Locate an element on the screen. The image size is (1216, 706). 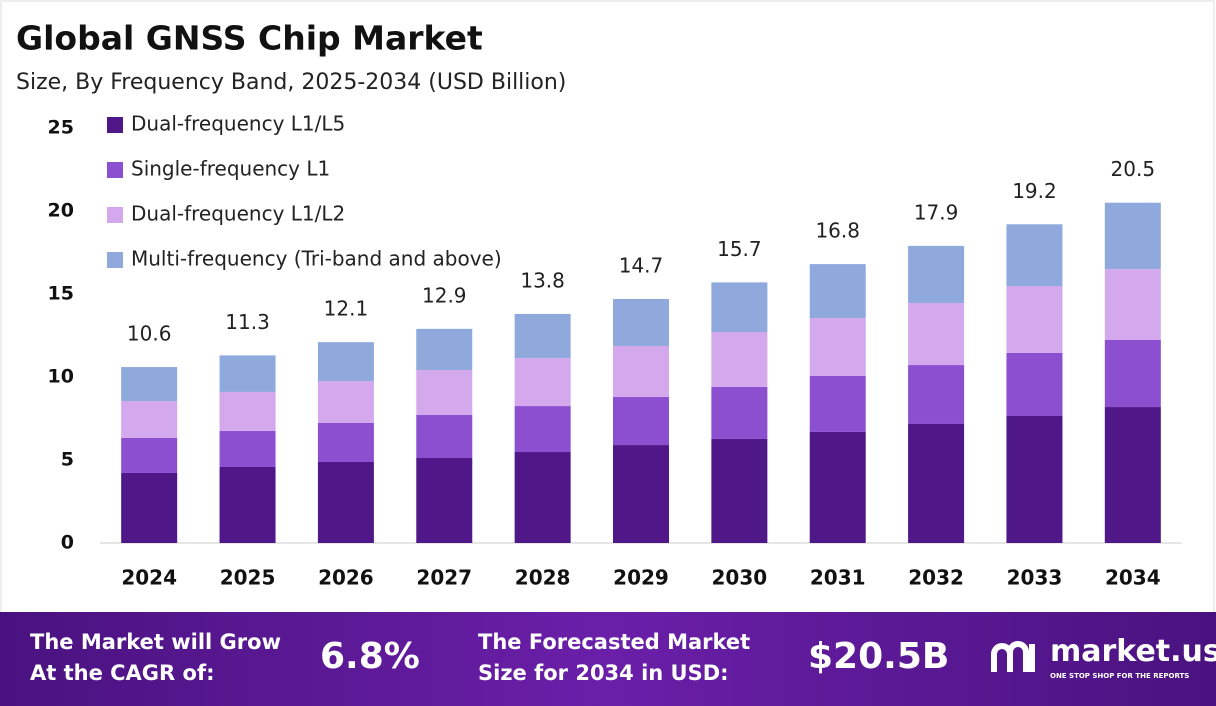
cagr-value: 6.8% is located at coordinates (370, 656).